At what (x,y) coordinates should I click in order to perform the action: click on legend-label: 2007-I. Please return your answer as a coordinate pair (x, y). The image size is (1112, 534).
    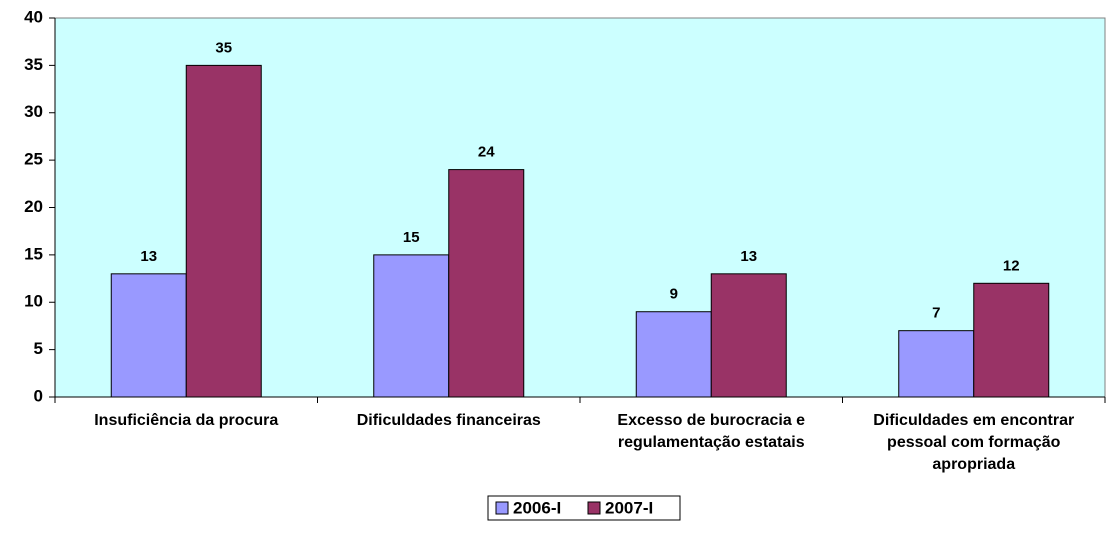
    Looking at the image, I should click on (629, 507).